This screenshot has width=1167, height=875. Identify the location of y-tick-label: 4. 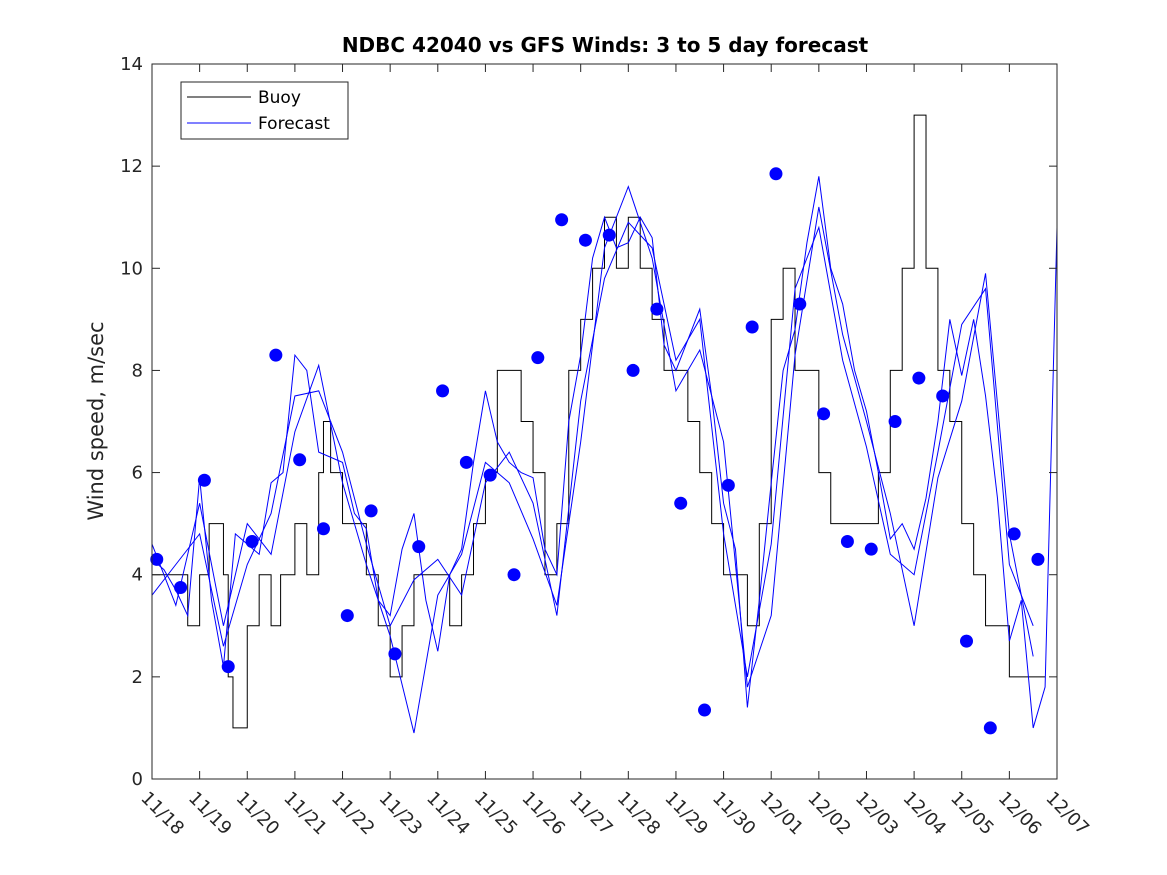
(137, 575).